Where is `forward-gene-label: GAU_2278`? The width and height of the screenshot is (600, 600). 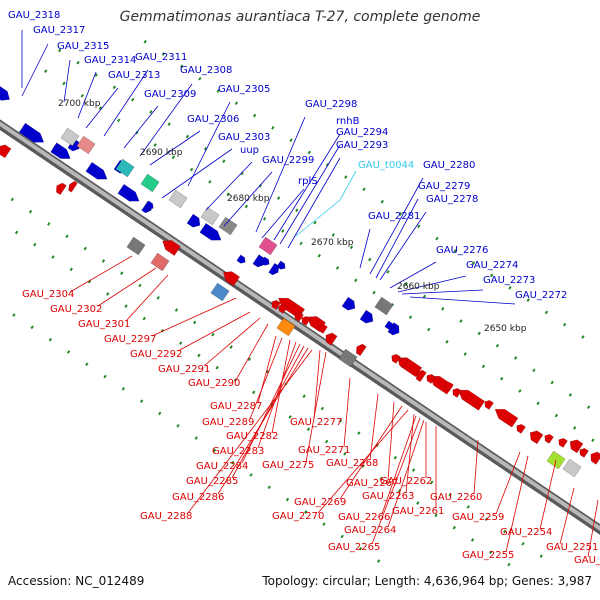 forward-gene-label: GAU_2278 is located at coordinates (452, 199).